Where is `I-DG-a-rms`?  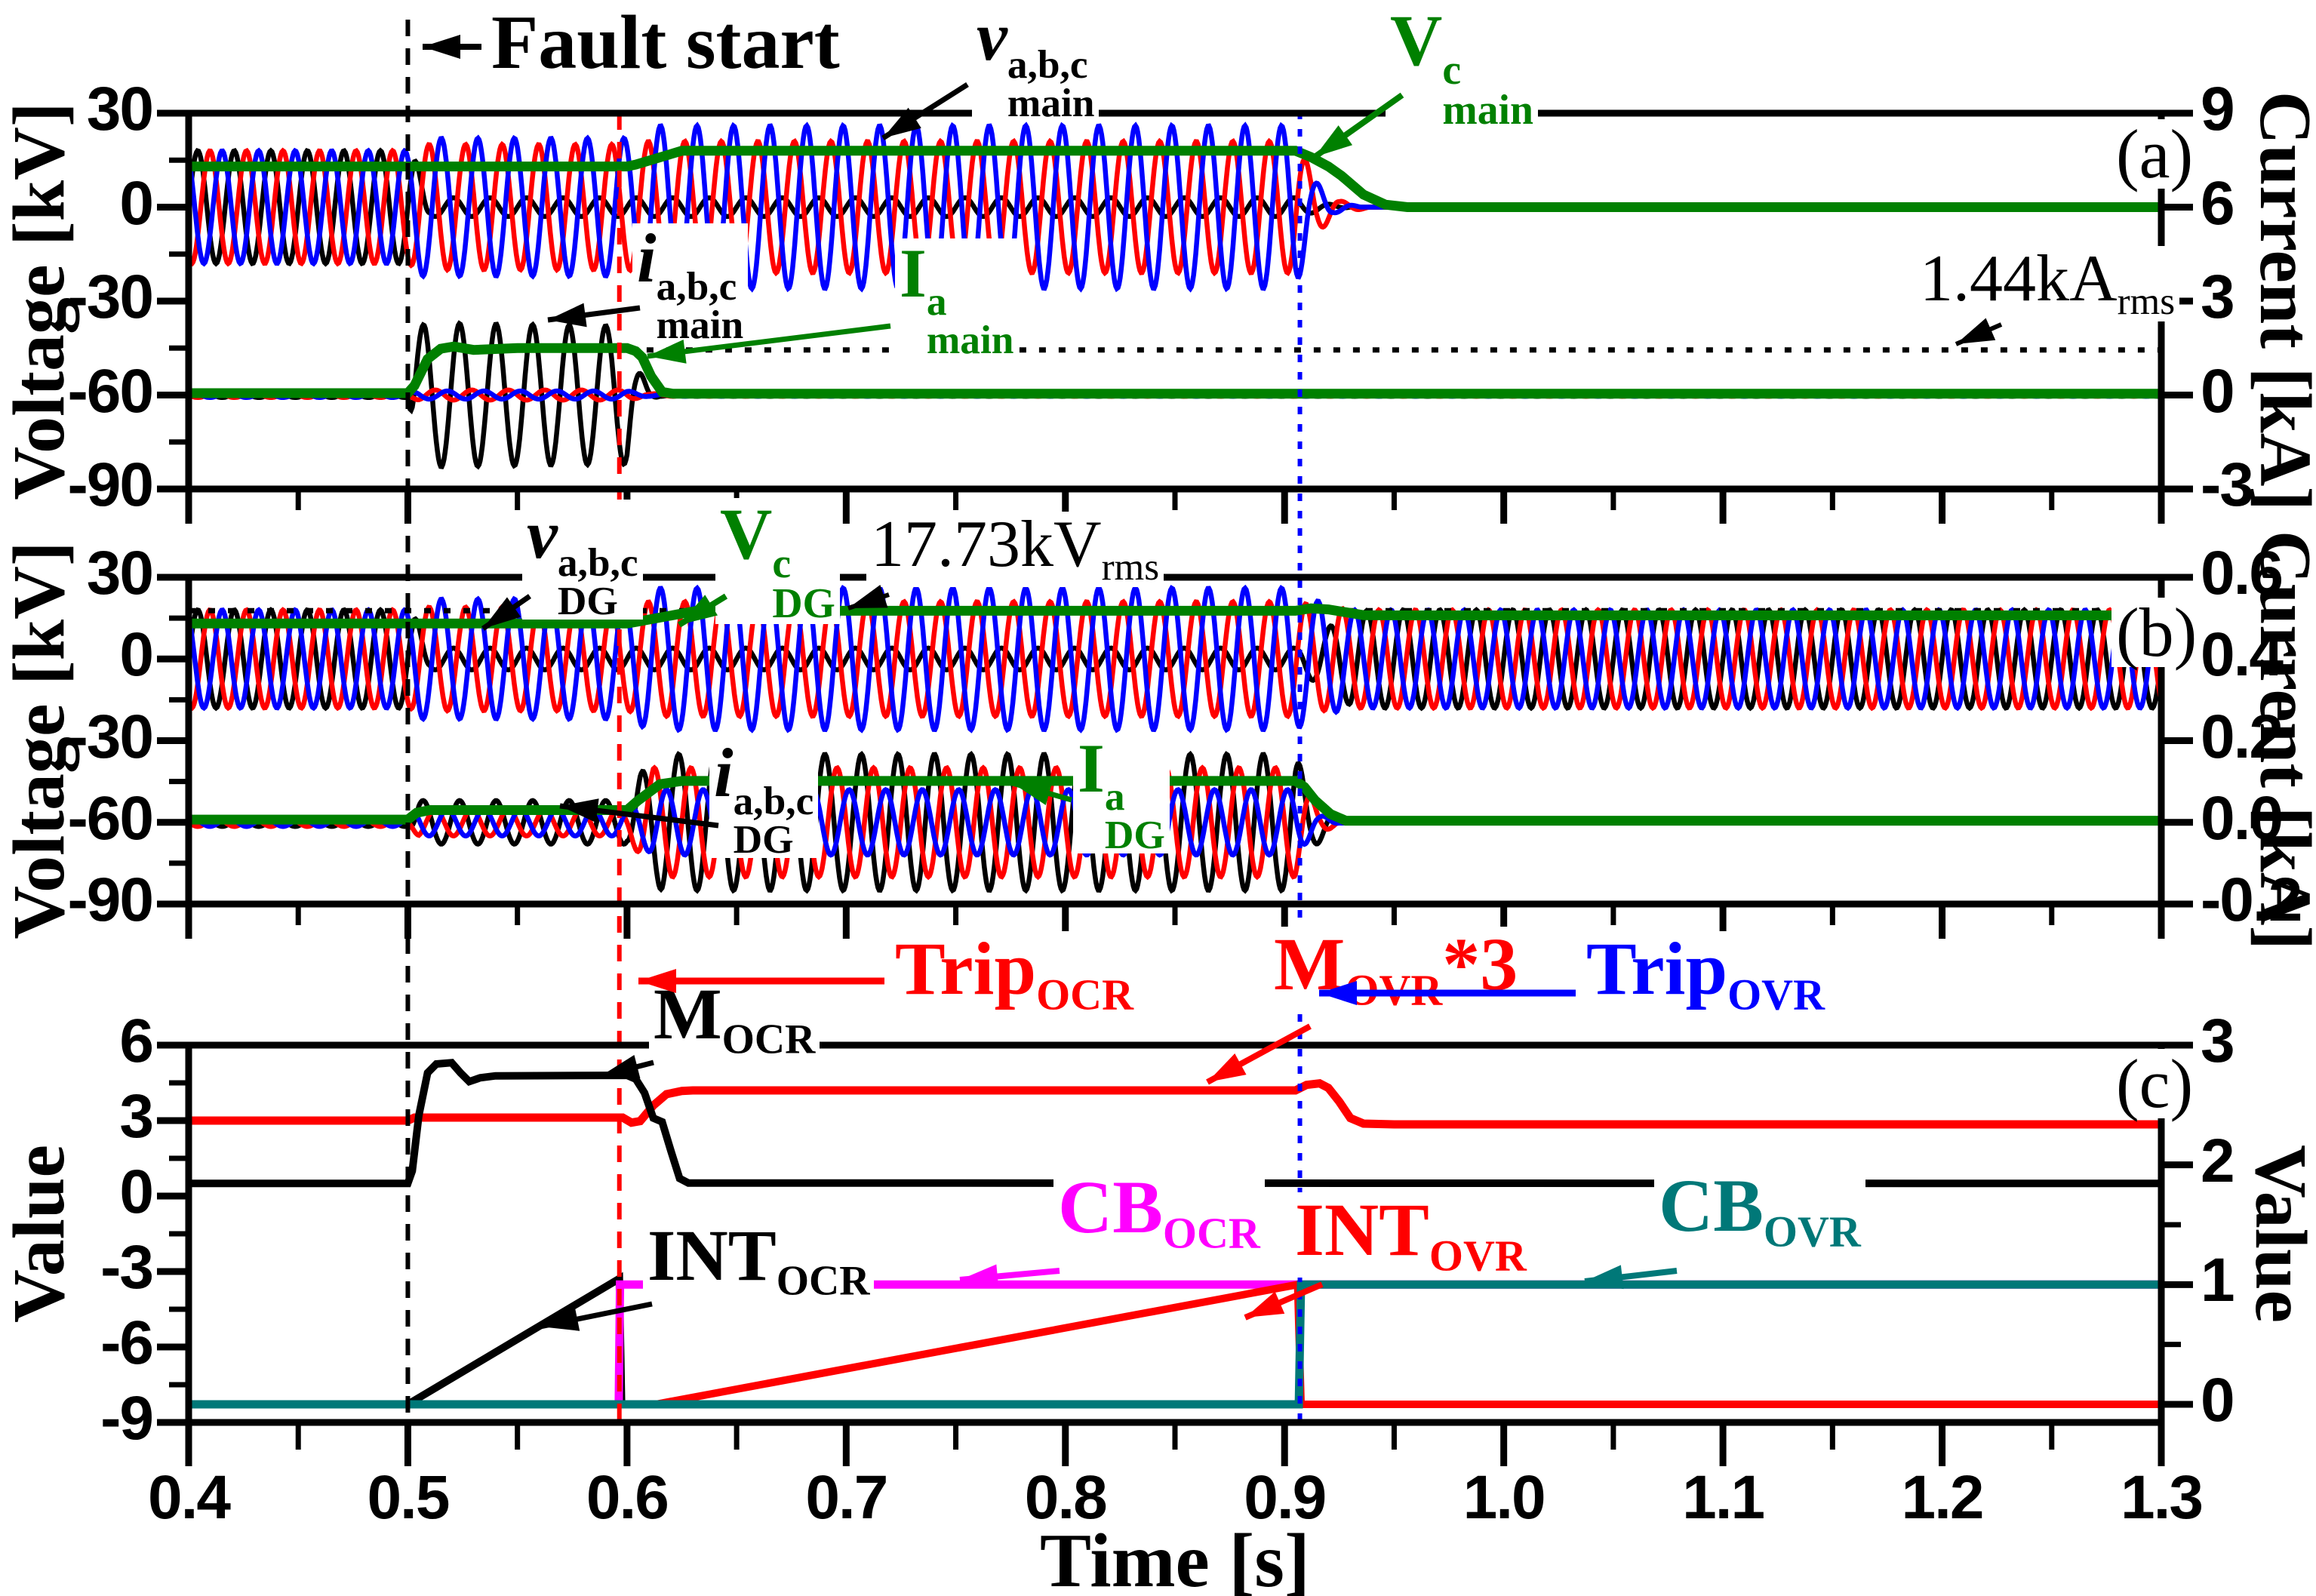
I-DG-a-rms is located at coordinates (1175, 801).